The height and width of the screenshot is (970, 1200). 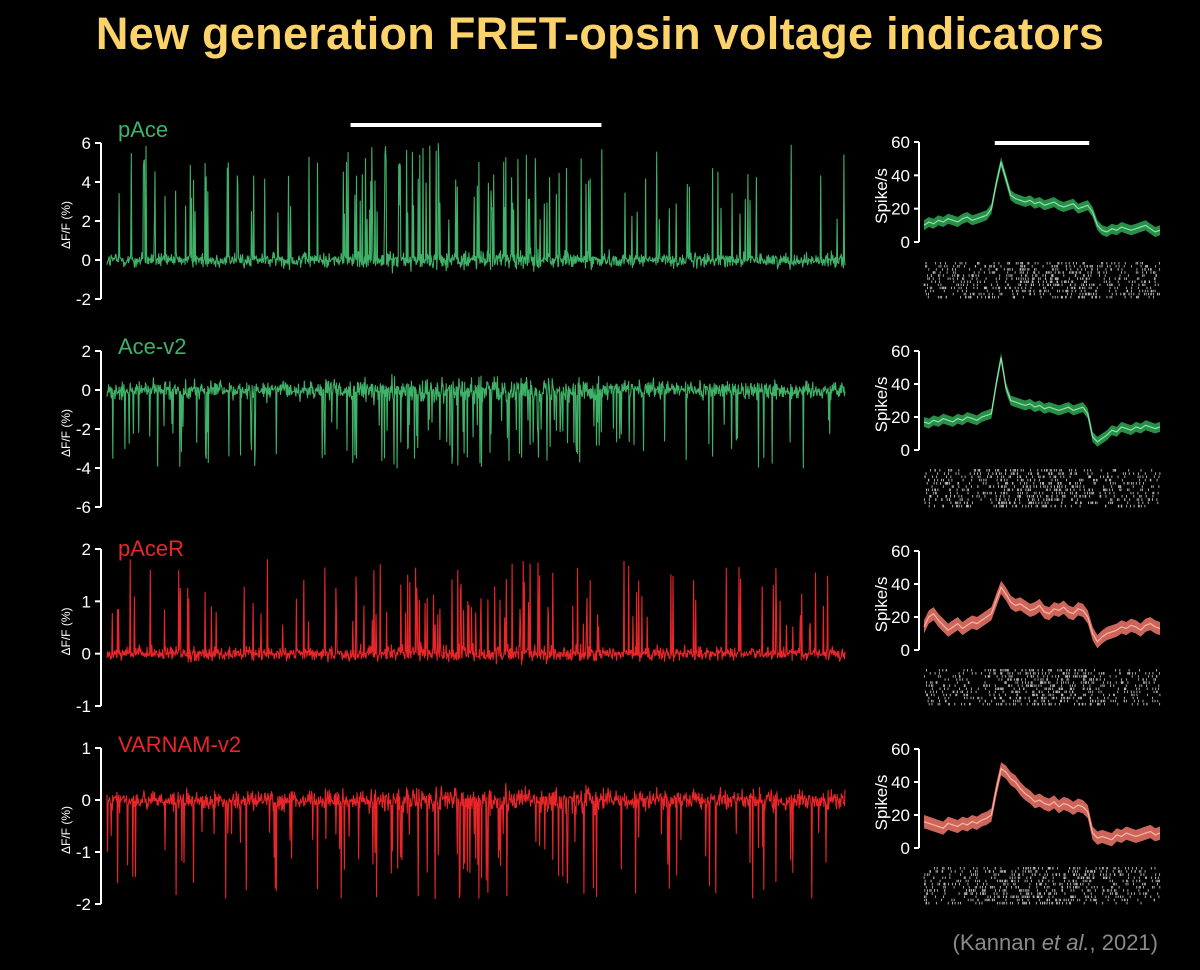 I want to click on trace-label: Ace-v2, so click(x=152, y=346).